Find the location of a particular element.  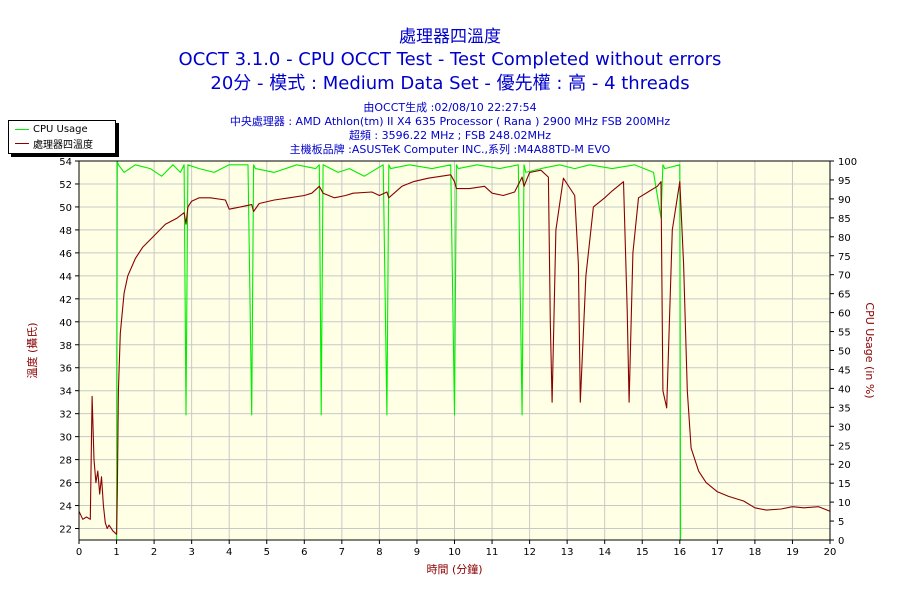

y-tick-label-right: 10 is located at coordinates (844, 503).